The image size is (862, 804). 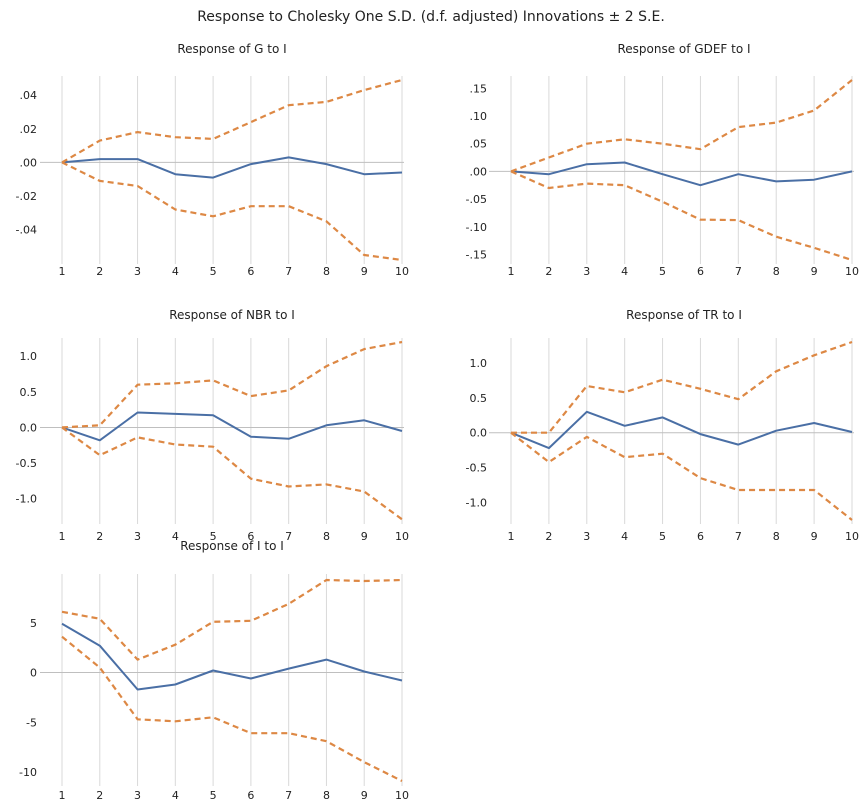 What do you see at coordinates (232, 315) in the screenshot?
I see `panel-title: Response of NBR to I` at bounding box center [232, 315].